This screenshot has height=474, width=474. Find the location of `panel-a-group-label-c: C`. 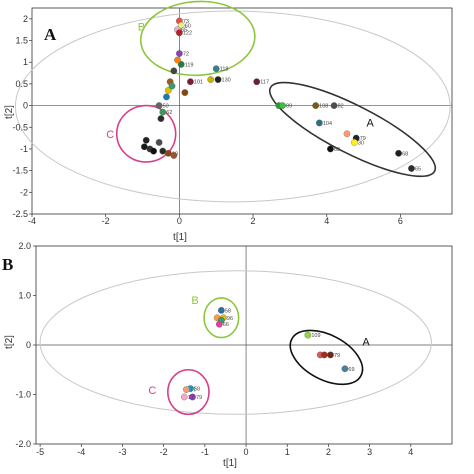

panel-a-group-label-c: C is located at coordinates (110, 135).